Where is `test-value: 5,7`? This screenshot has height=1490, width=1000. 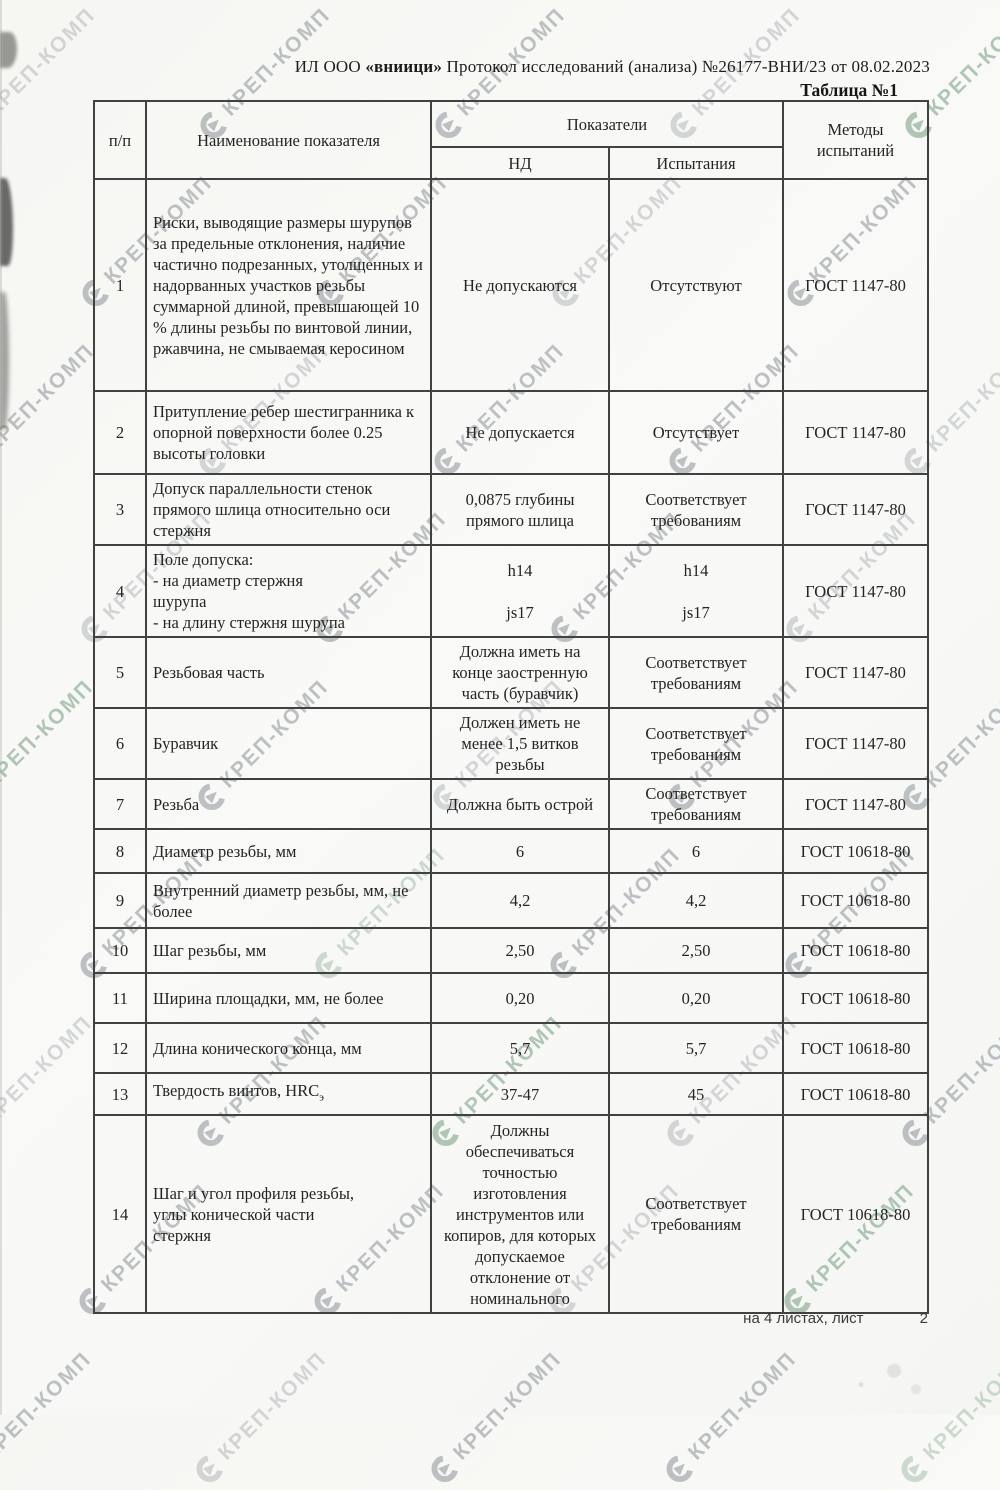
test-value: 5,7 is located at coordinates (696, 1048).